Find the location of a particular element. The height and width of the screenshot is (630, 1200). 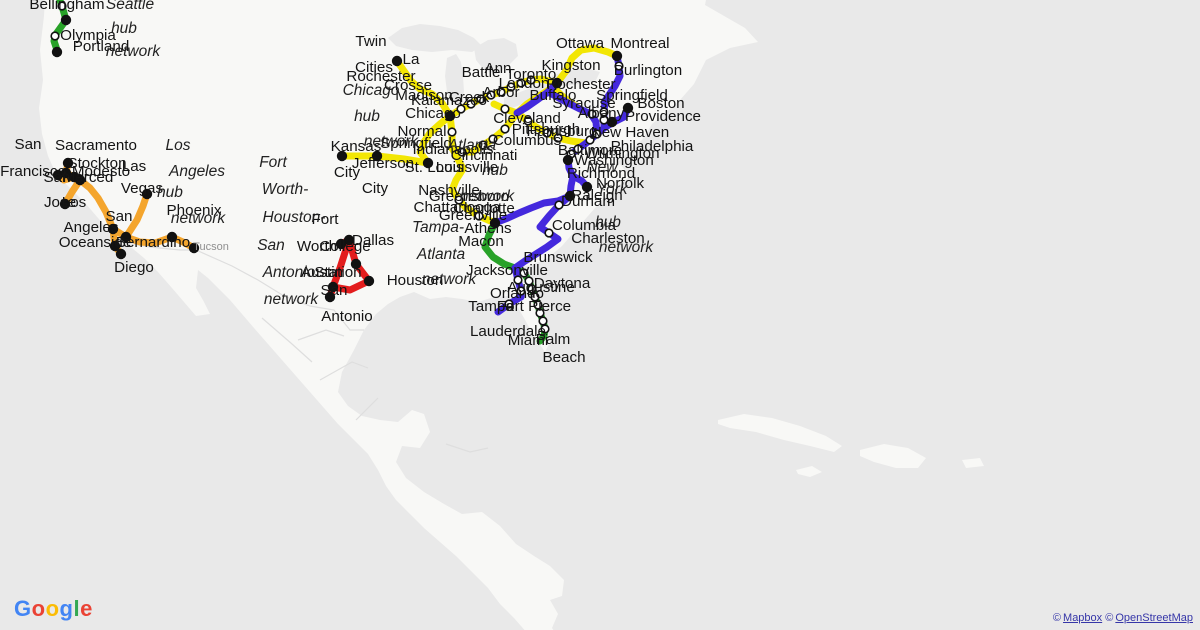

admin-border is located at coordinates (367, 409).